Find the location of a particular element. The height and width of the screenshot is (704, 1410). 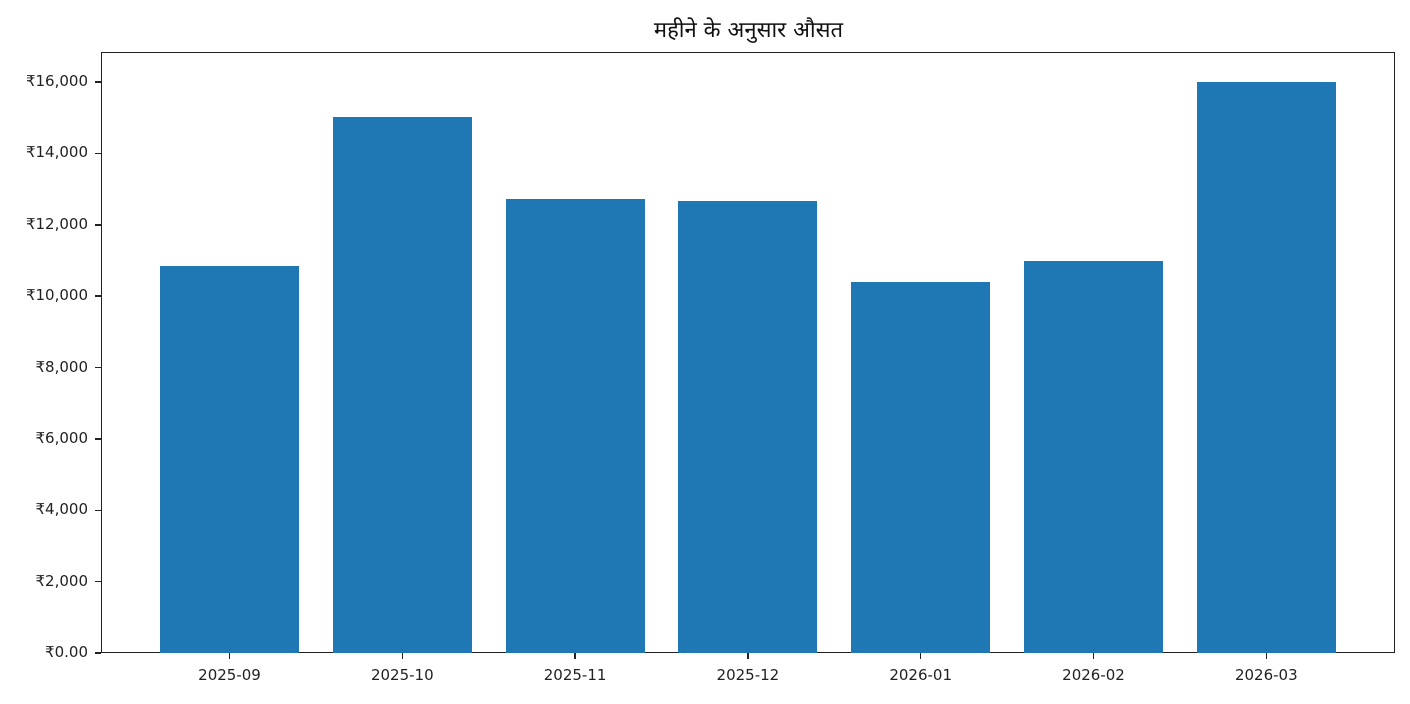

y-tick-label: ₹8,000 is located at coordinates (62, 366).